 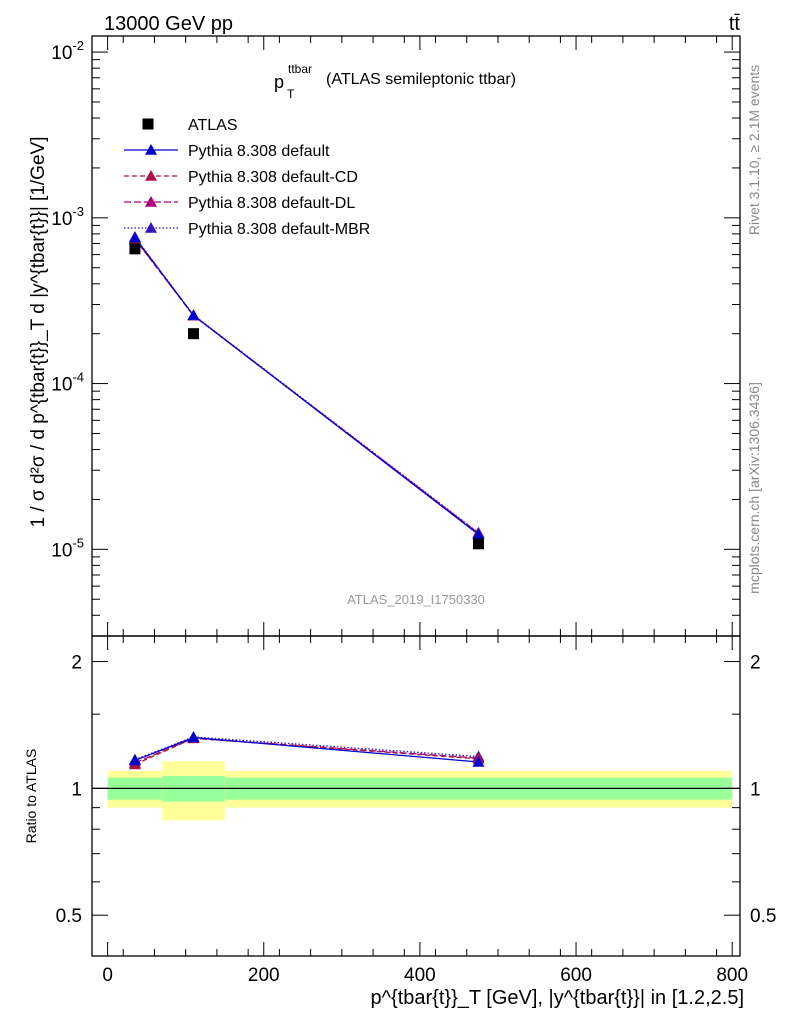 What do you see at coordinates (755, 663) in the screenshot?
I see `ratio-y-tick-label-right: 2` at bounding box center [755, 663].